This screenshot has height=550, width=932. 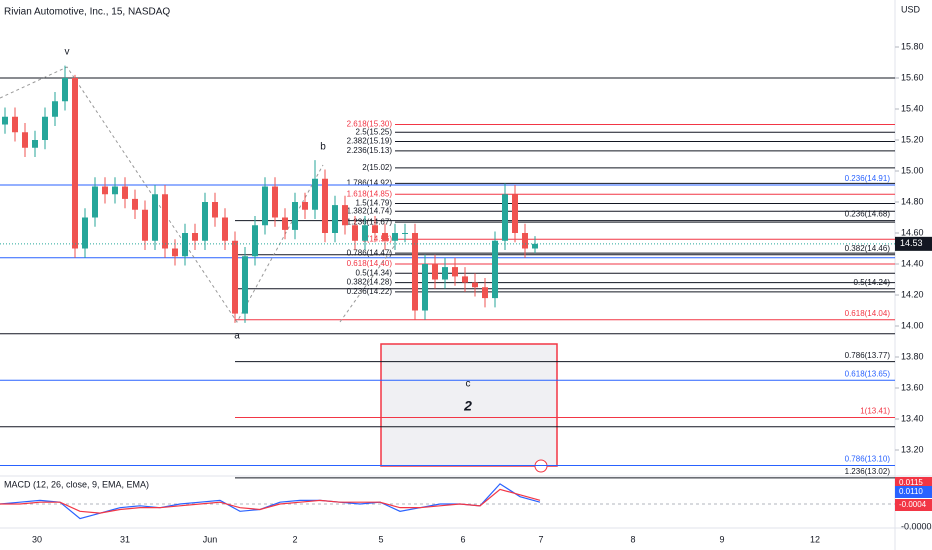 What do you see at coordinates (868, 471) in the screenshot?
I see `fib-label: 1.236(13.02)` at bounding box center [868, 471].